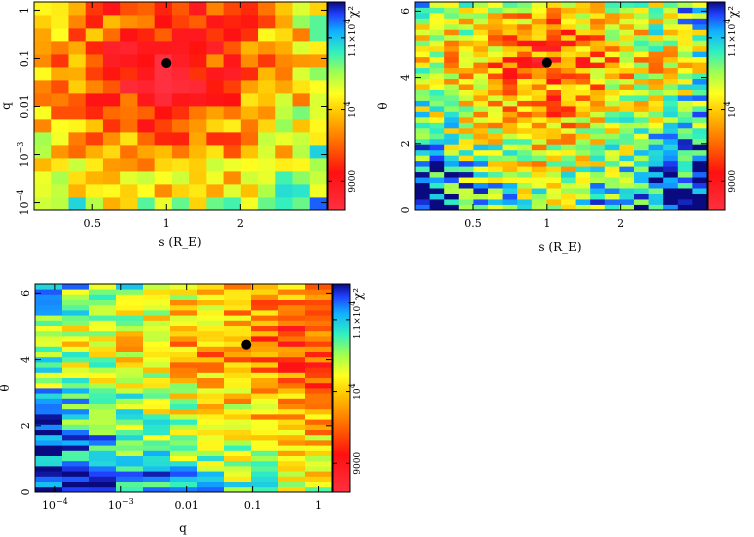  I want to click on tick-label: 0, so click(405, 210).